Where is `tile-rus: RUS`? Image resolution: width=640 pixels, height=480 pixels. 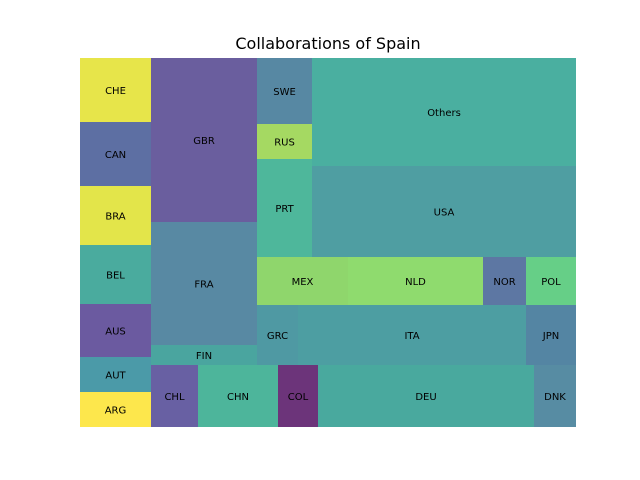 tile-rus: RUS is located at coordinates (284, 141).